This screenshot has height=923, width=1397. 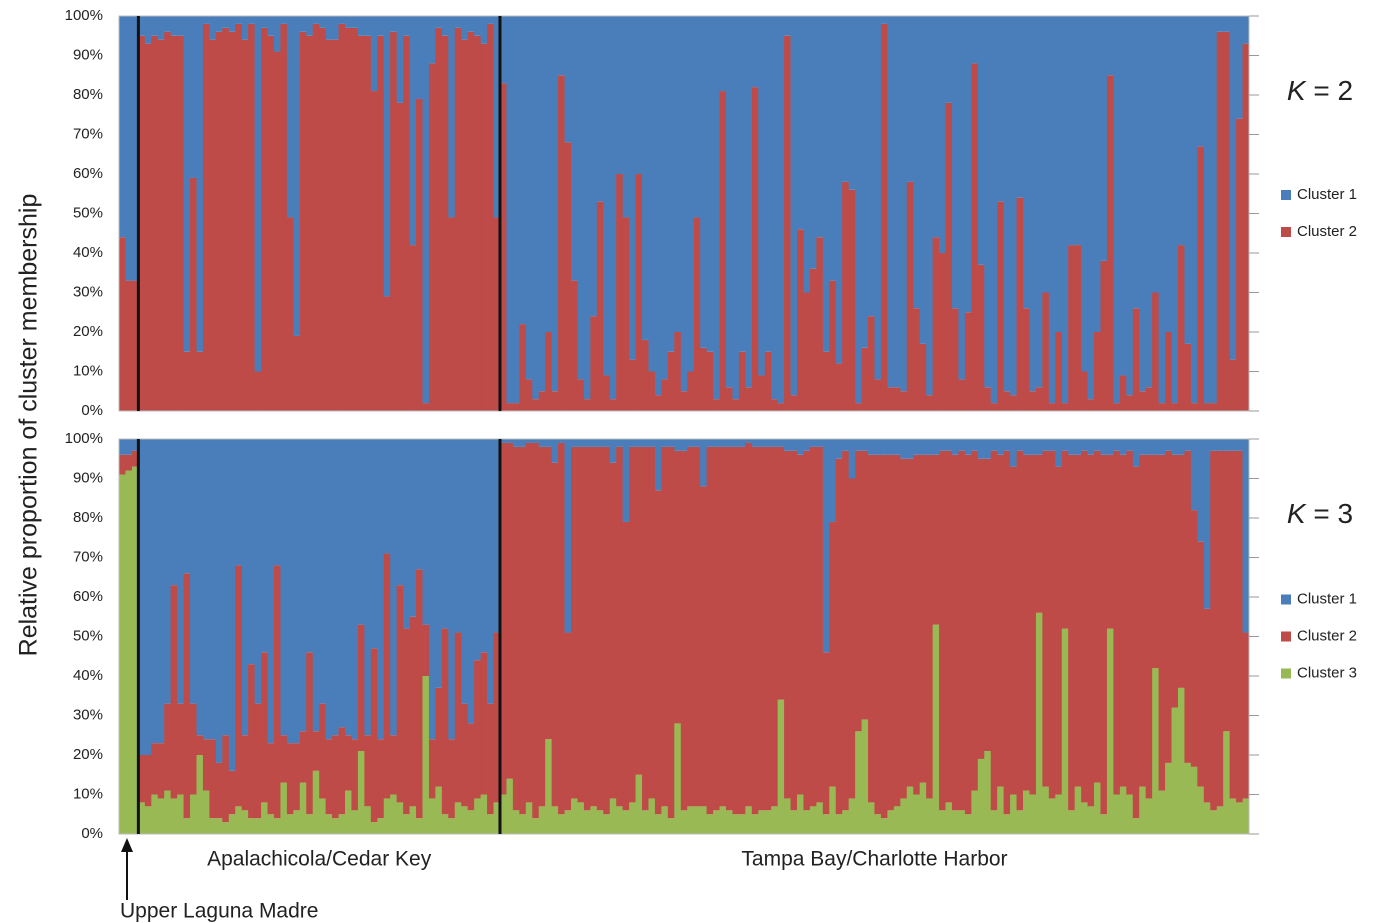 What do you see at coordinates (1286, 673) in the screenshot?
I see `legend-swatch` at bounding box center [1286, 673].